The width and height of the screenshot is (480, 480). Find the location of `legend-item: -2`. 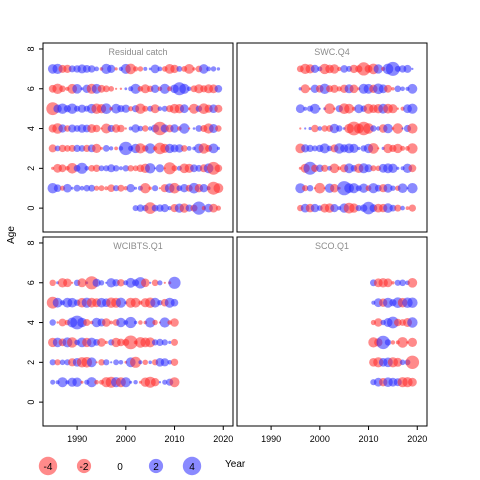

legend-item: -2 is located at coordinates (84, 466).